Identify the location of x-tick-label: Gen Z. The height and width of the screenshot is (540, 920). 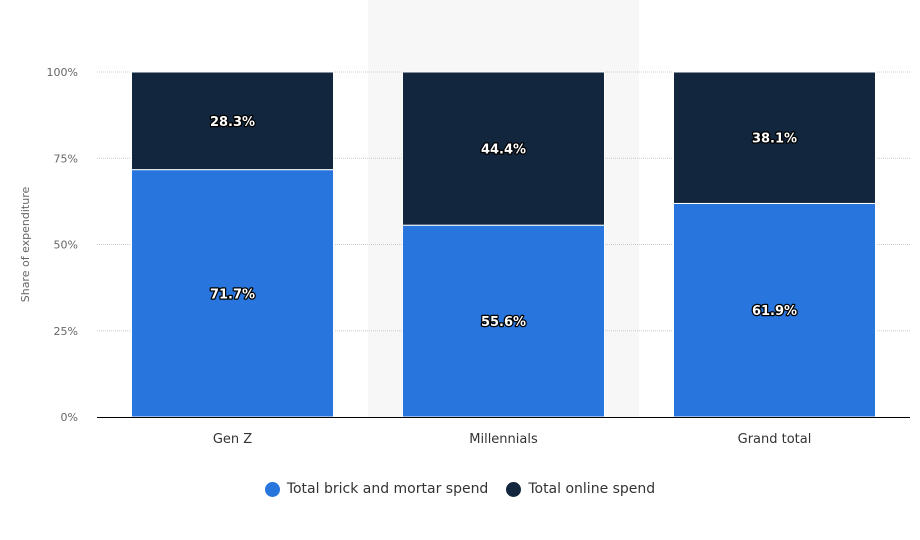
(232, 439).